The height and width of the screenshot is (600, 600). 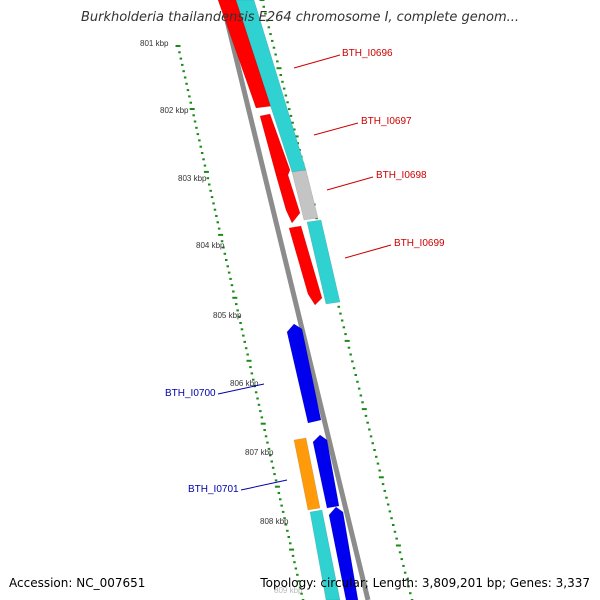 I want to click on gene-label-BTH_I0699: BTH_I0699, so click(x=419, y=243).